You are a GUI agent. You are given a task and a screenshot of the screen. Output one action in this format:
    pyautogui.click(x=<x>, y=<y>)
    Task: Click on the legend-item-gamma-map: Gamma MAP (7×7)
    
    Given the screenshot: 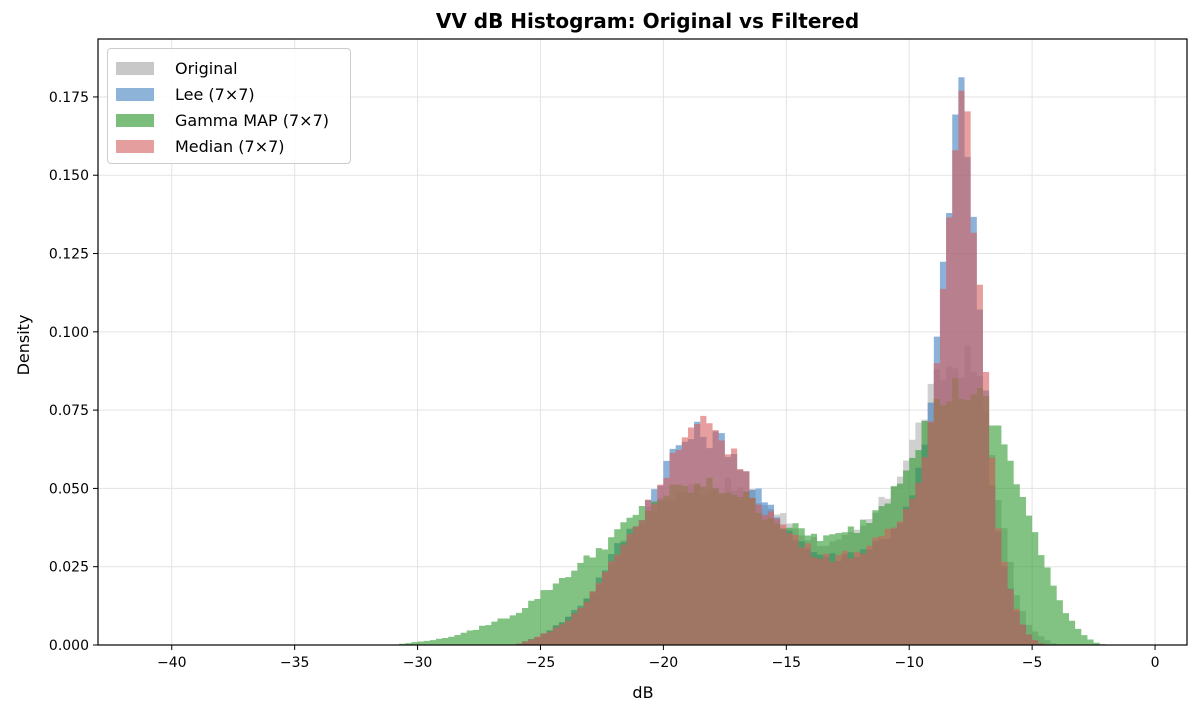 What is the action you would take?
    pyautogui.click(x=233, y=120)
    